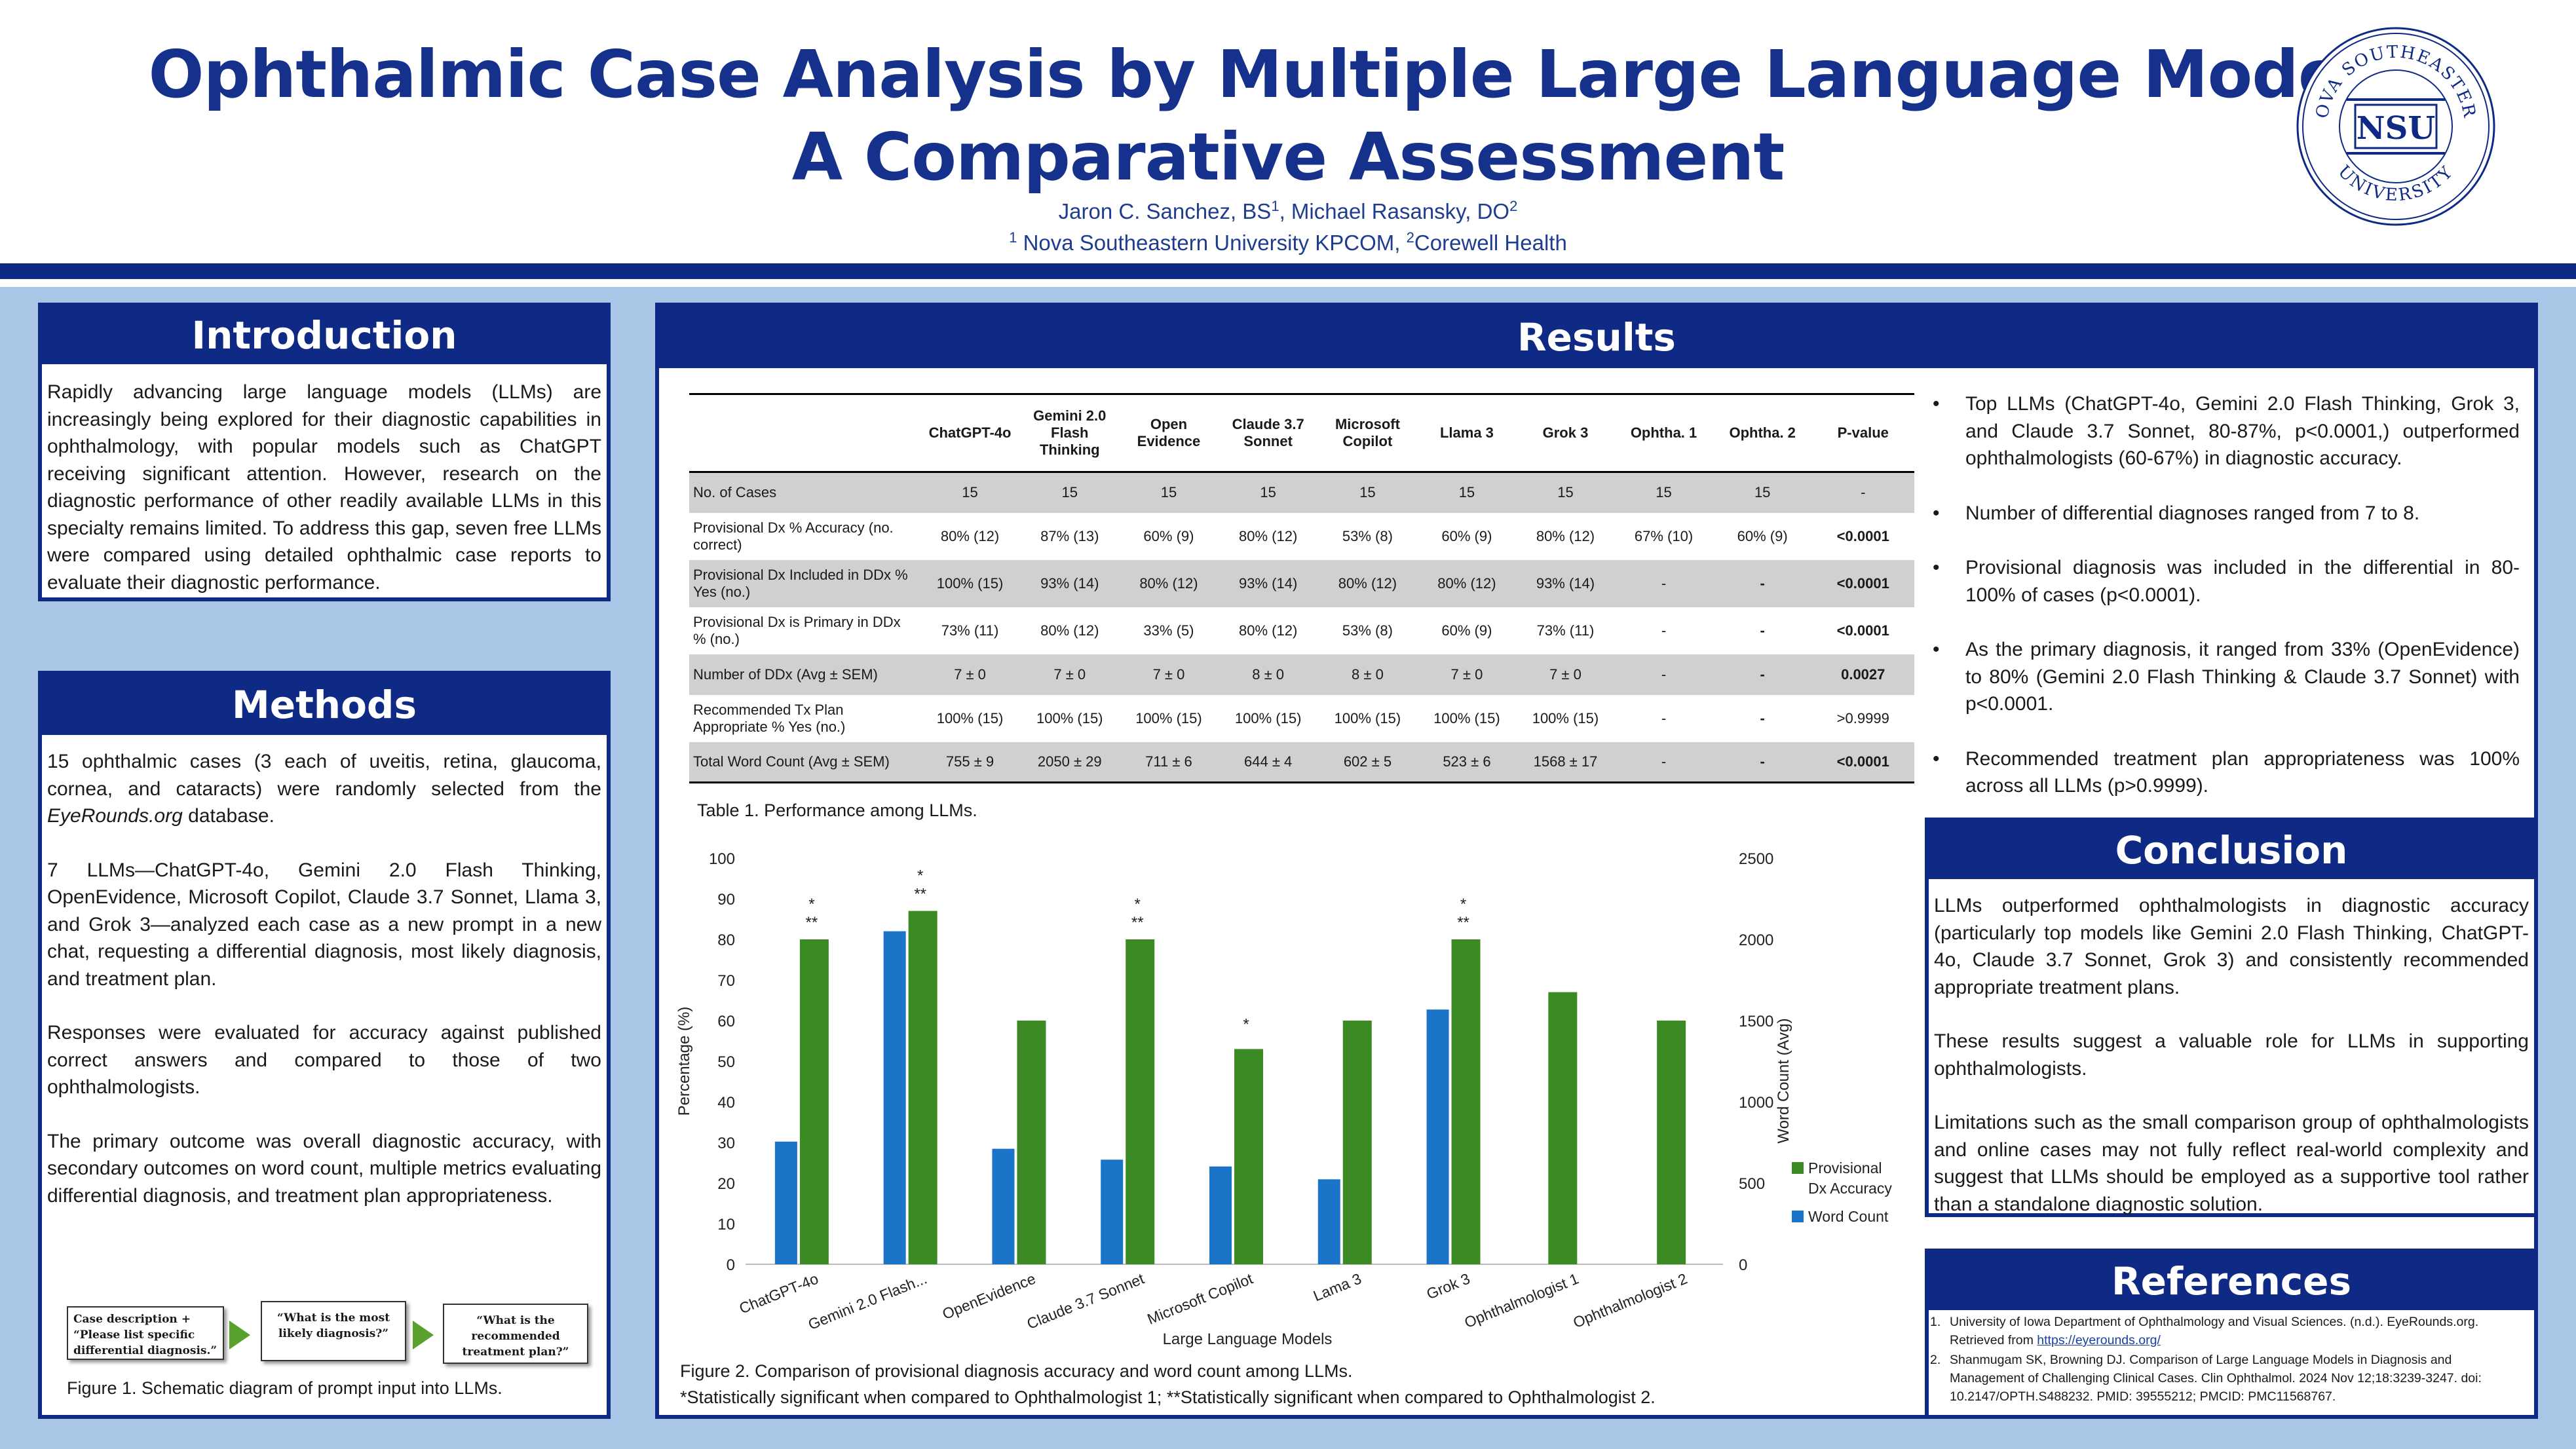 Image resolution: width=2576 pixels, height=1449 pixels. Describe the element at coordinates (1798, 1168) in the screenshot. I see `legend-swatch-accuracy` at that location.